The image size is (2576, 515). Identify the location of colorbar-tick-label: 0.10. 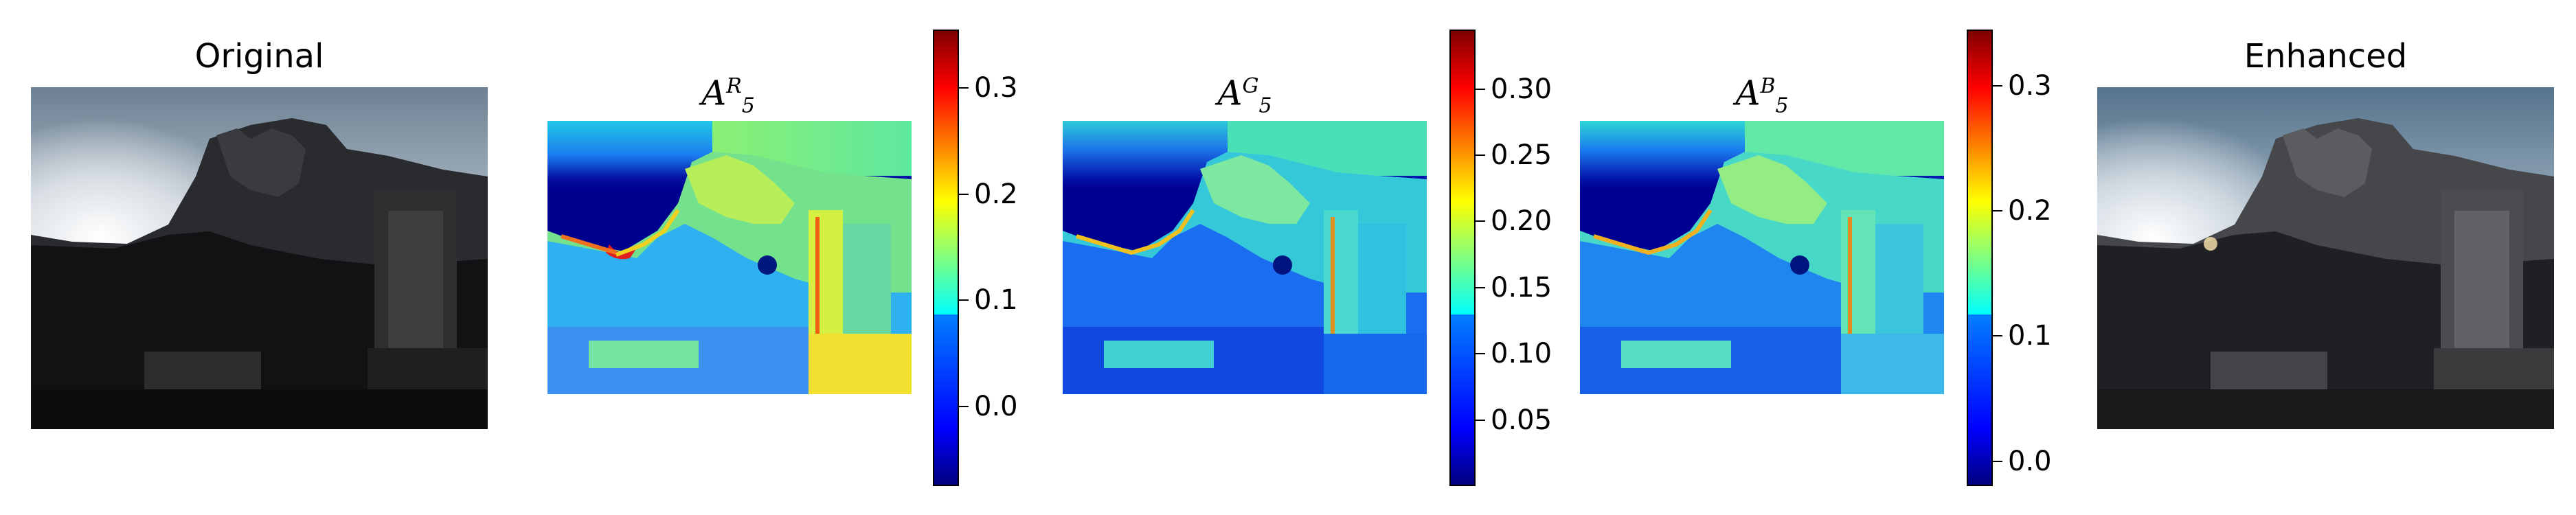
(1521, 354).